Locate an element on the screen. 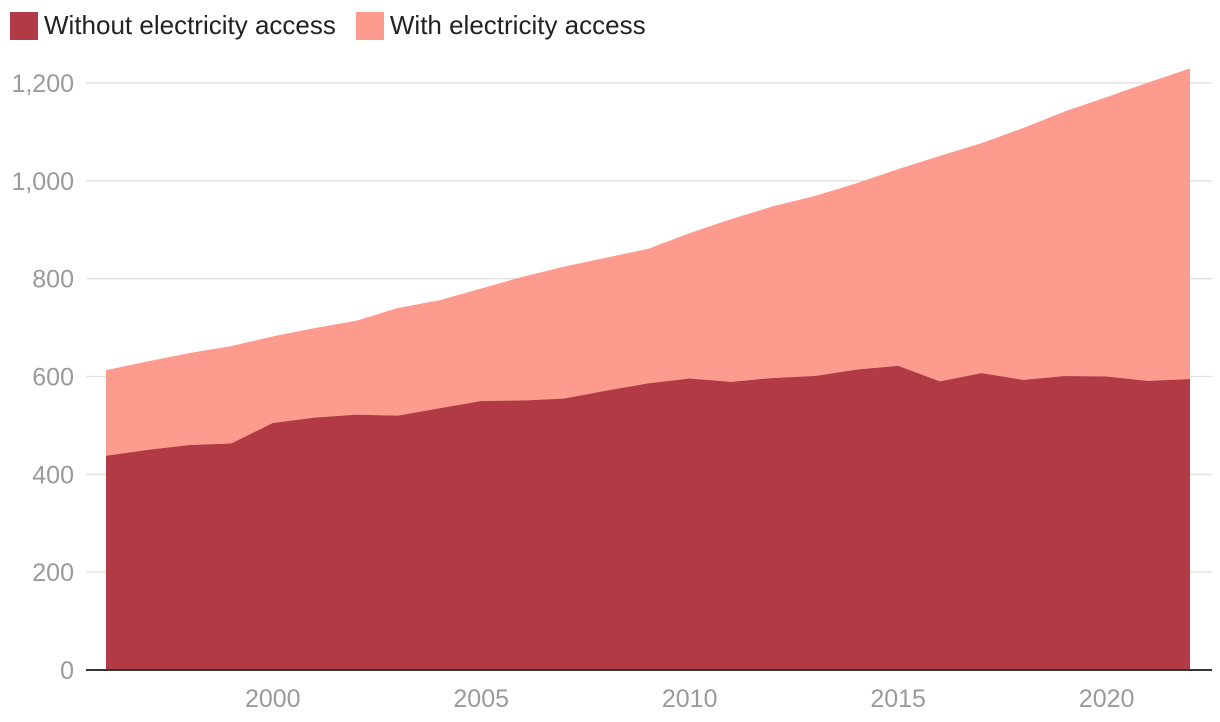  legend-swatch-with-access is located at coordinates (369, 25).